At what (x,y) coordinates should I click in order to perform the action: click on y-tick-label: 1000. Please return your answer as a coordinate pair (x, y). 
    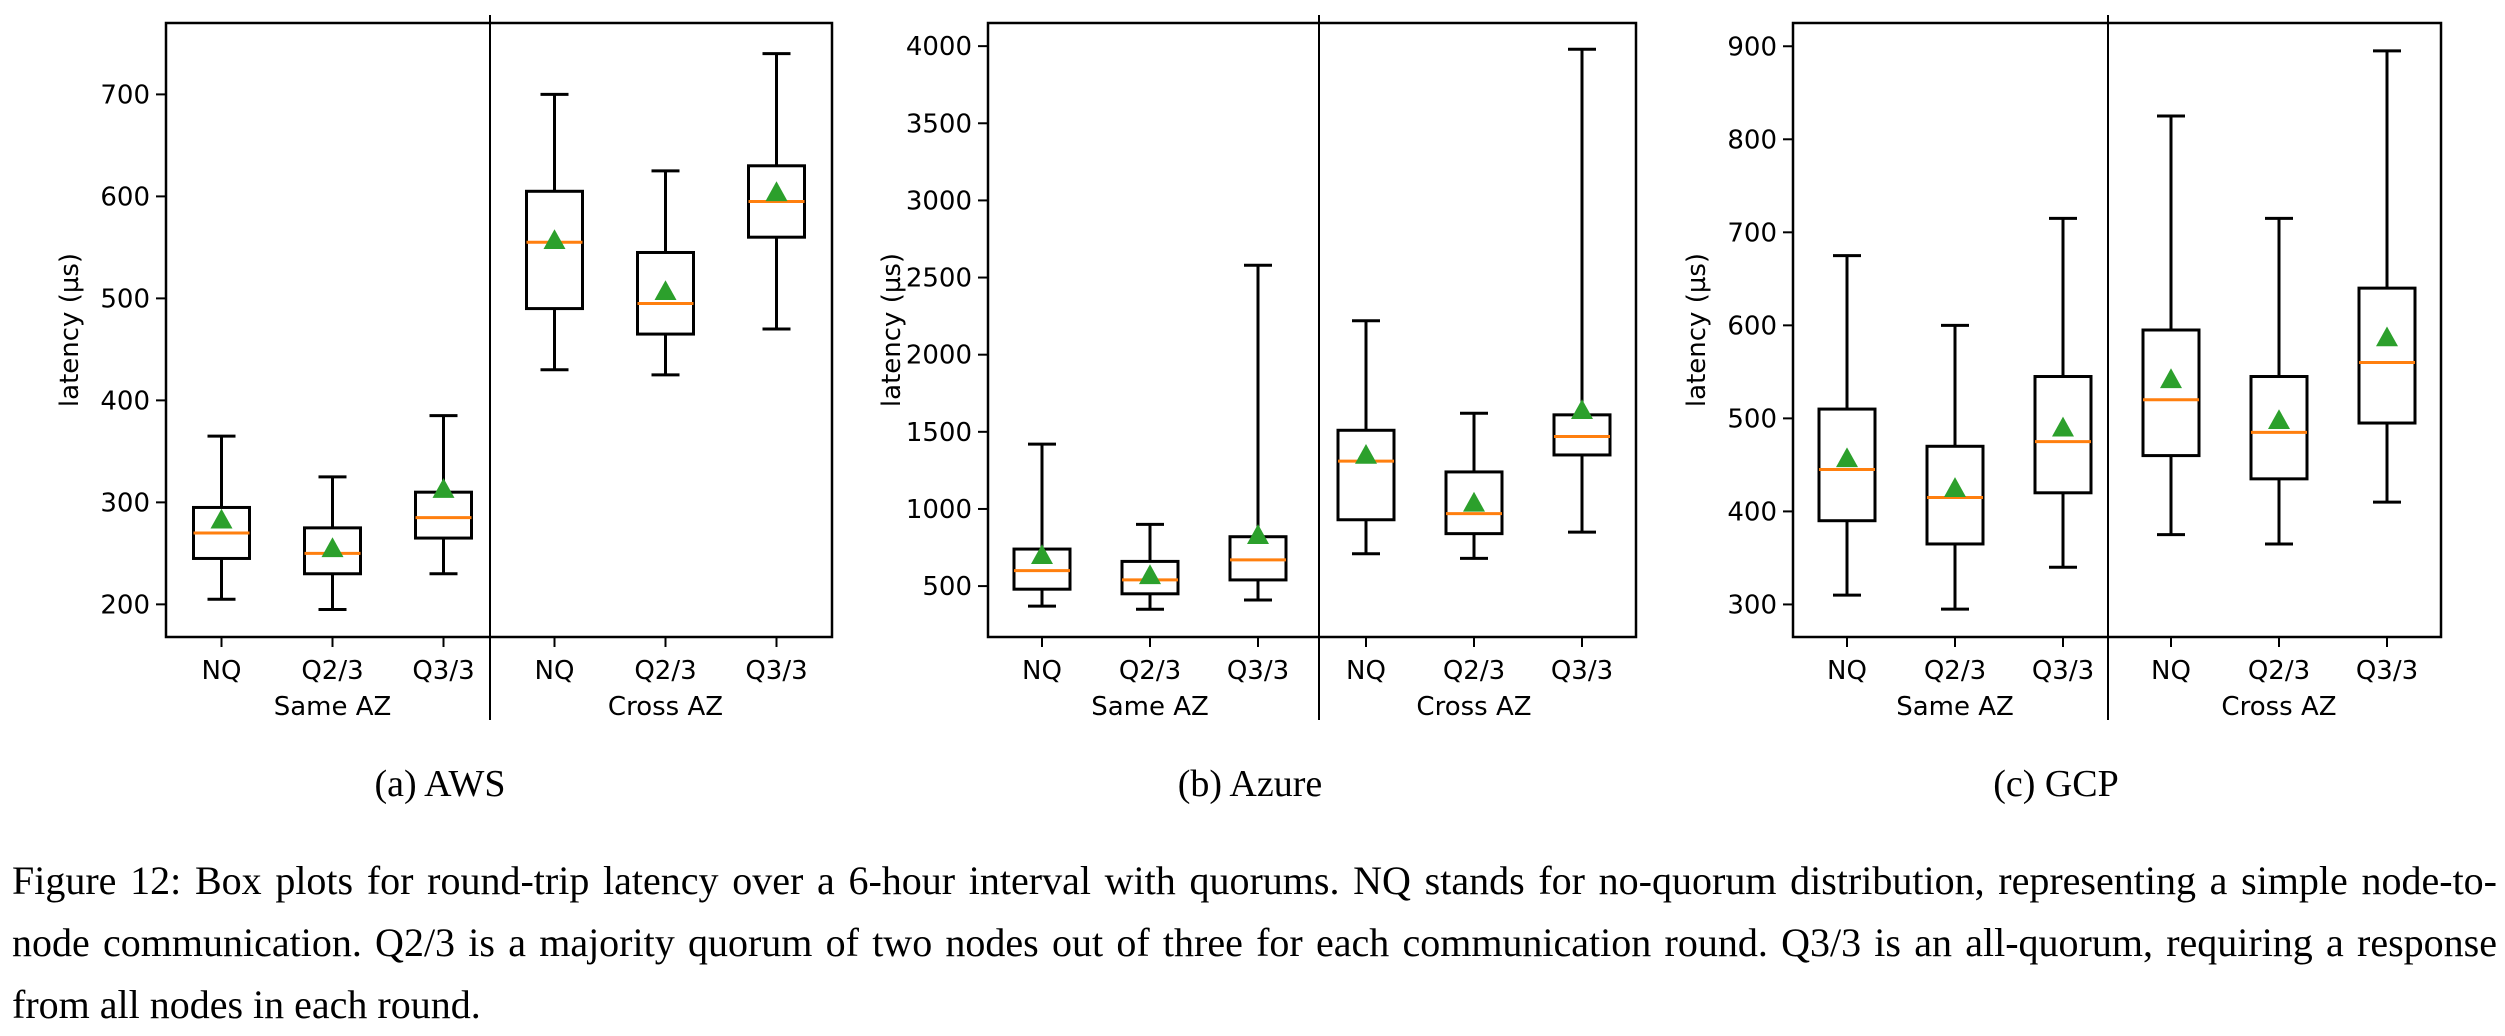
    Looking at the image, I should click on (939, 510).